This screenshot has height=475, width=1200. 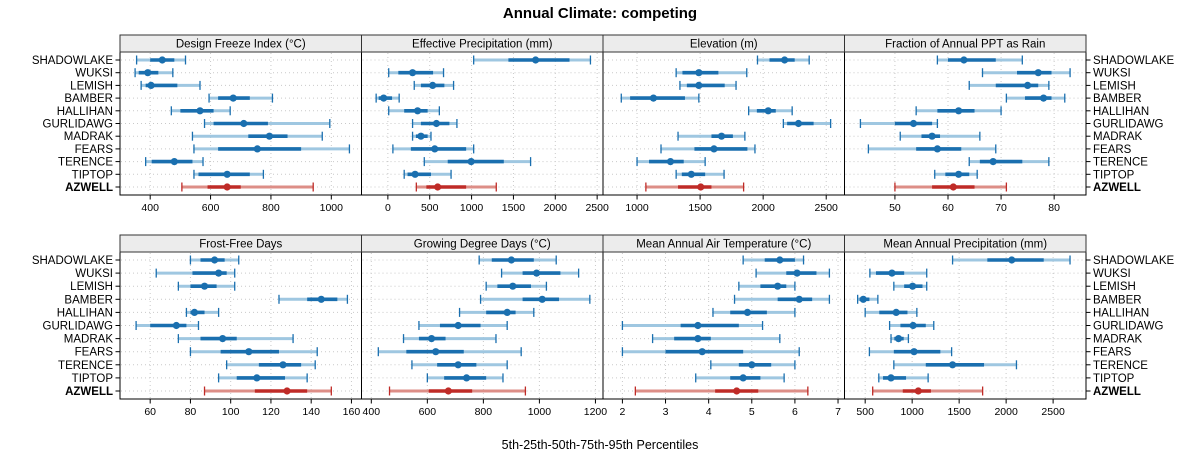 What do you see at coordinates (666, 412) in the screenshot?
I see `x-tick-label: 3` at bounding box center [666, 412].